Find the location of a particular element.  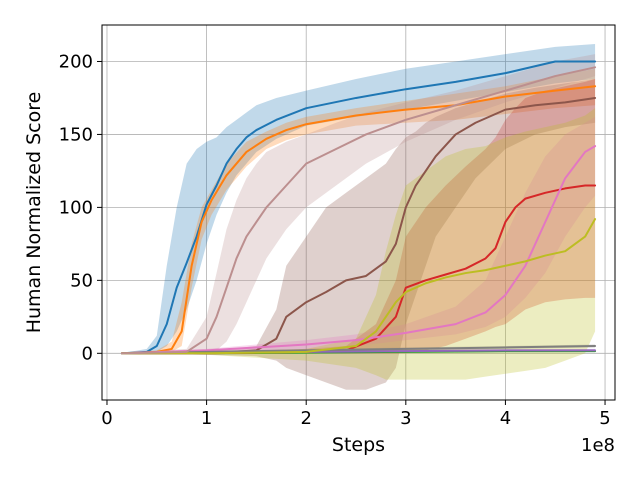

y-tick-label: 100 is located at coordinates (76, 207).